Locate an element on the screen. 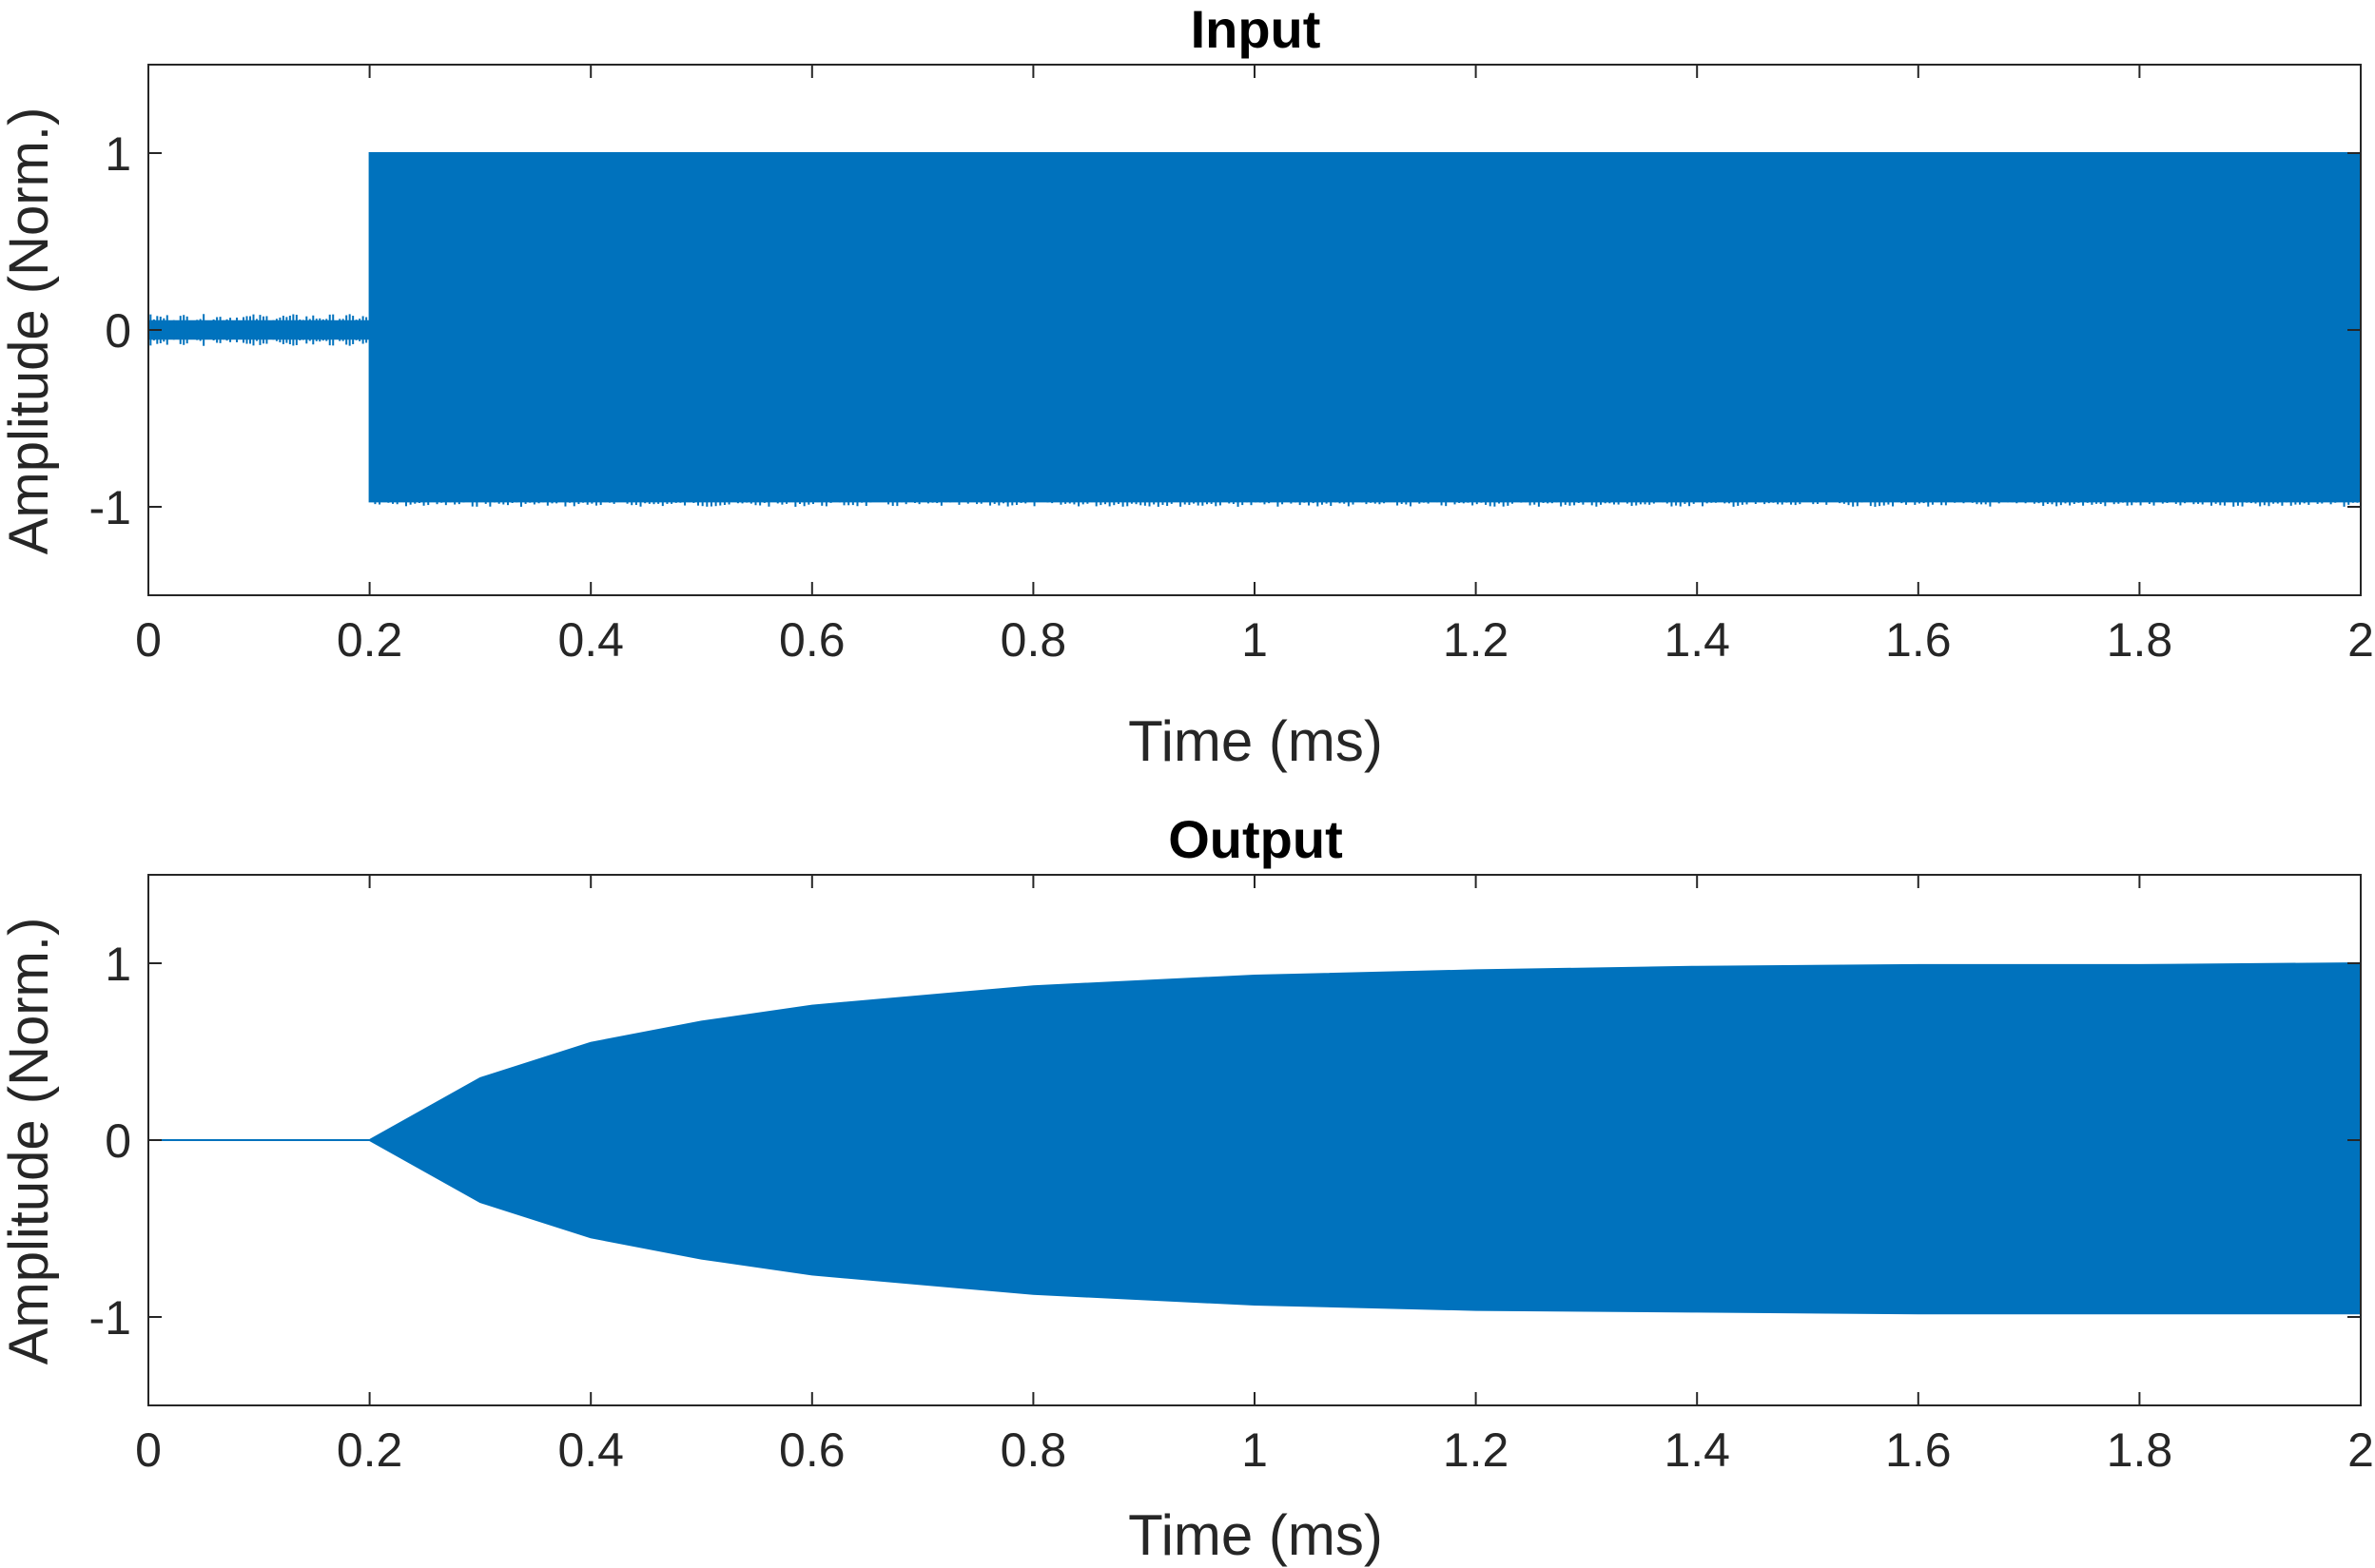 Image resolution: width=2375 pixels, height=1568 pixels. output-x-axis-label: Time (ms) is located at coordinates (1255, 1535).